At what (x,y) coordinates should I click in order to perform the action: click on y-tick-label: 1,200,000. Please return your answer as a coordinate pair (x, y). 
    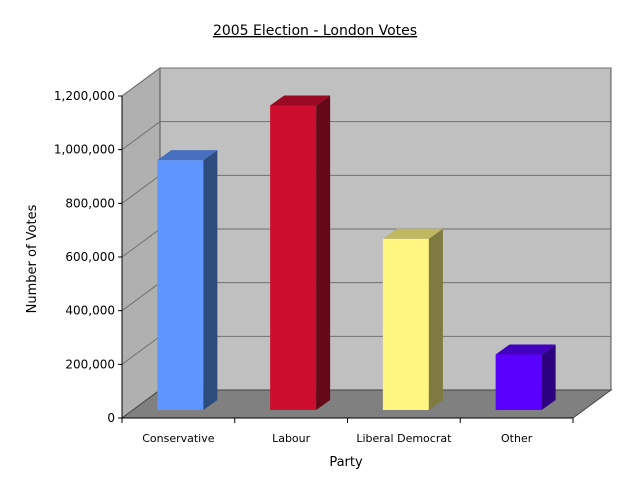
    Looking at the image, I should click on (84, 96).